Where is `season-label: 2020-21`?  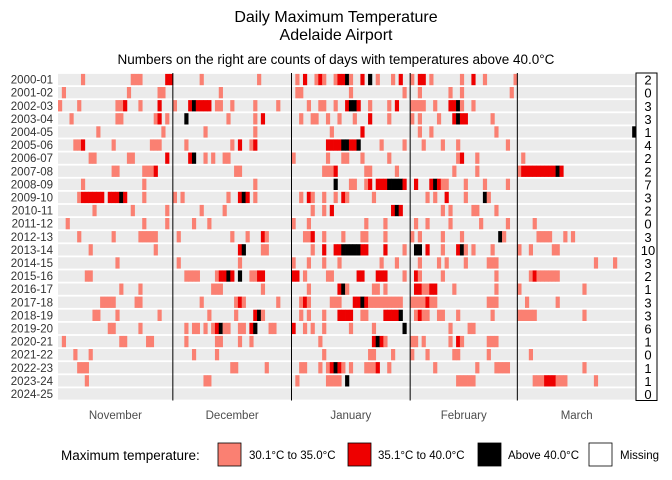
season-label: 2020-21 is located at coordinates (32, 343).